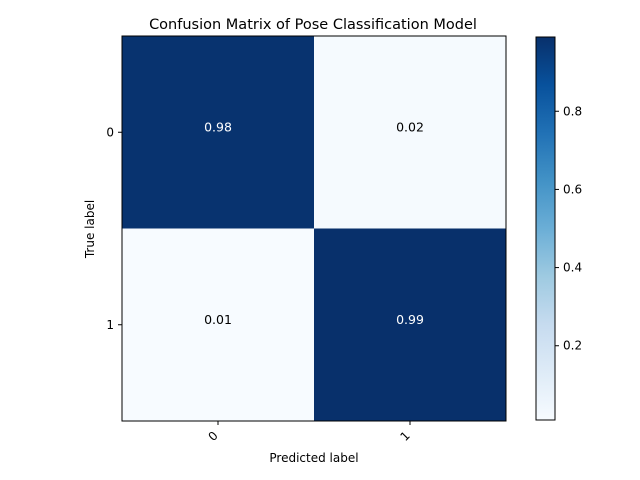 This screenshot has width=640, height=480. I want to click on colorbar-tick-label: 0.8, so click(572, 111).